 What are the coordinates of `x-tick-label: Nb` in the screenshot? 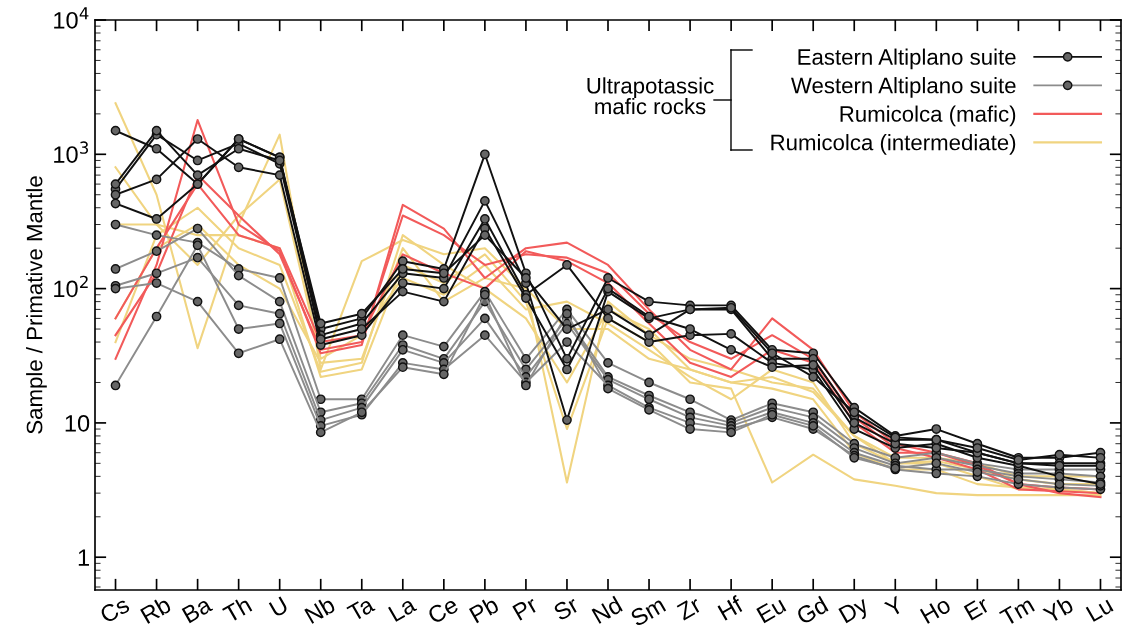 It's located at (320, 609).